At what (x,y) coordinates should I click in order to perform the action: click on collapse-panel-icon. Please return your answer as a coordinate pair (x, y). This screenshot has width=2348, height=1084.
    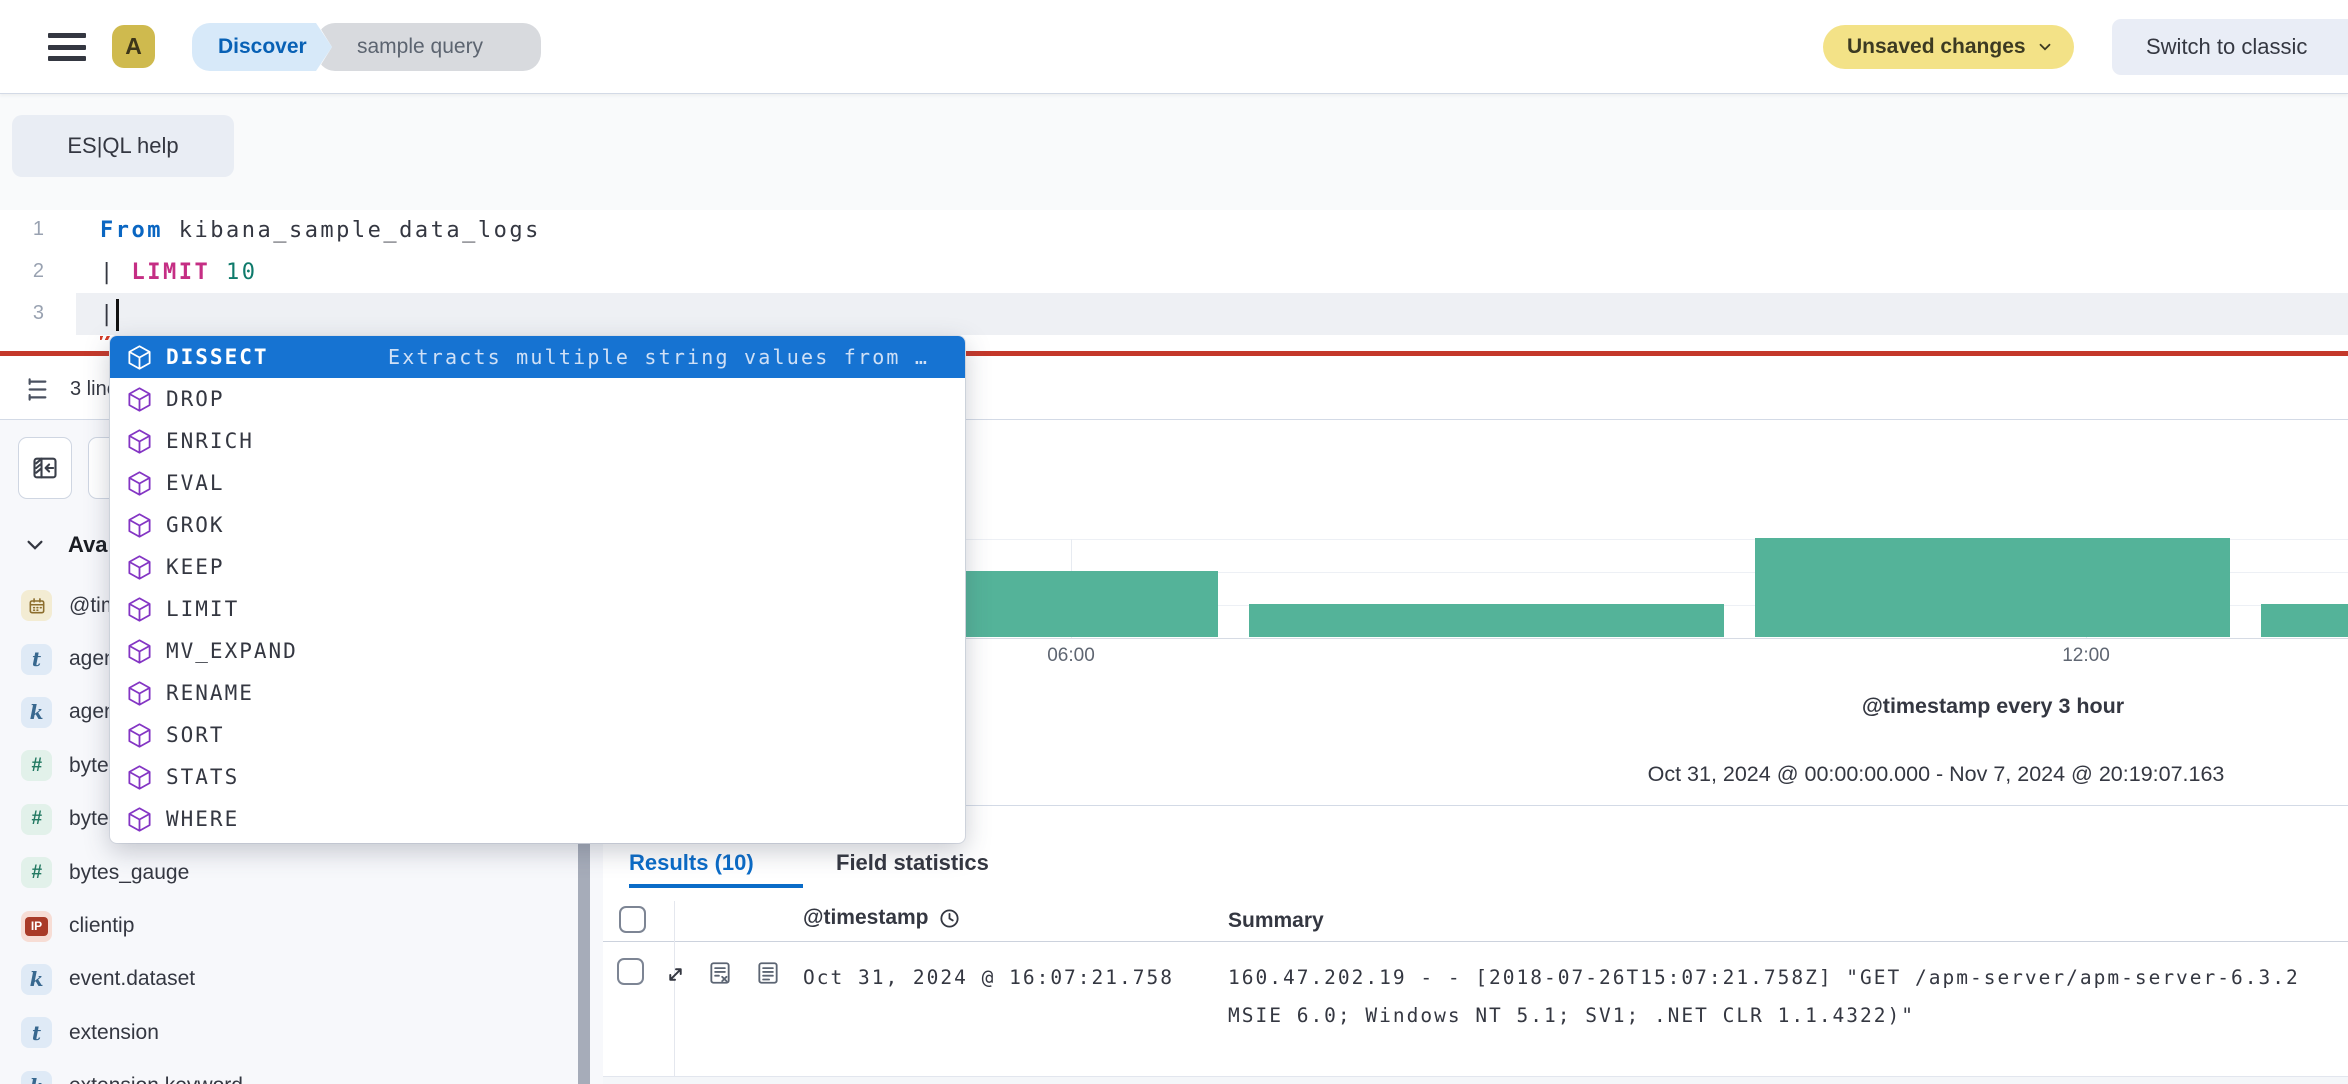
    Looking at the image, I should click on (45, 468).